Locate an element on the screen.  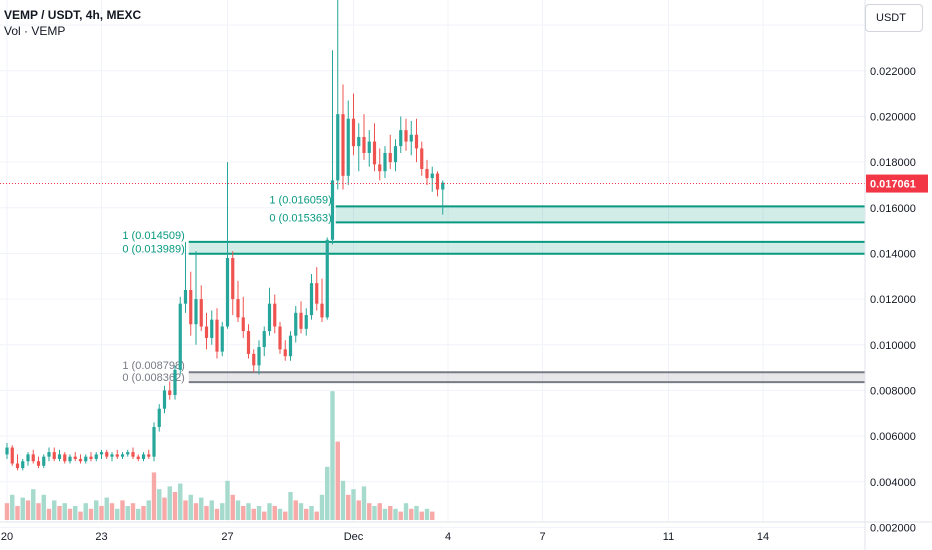
time-tick-label: 4 is located at coordinates (448, 537).